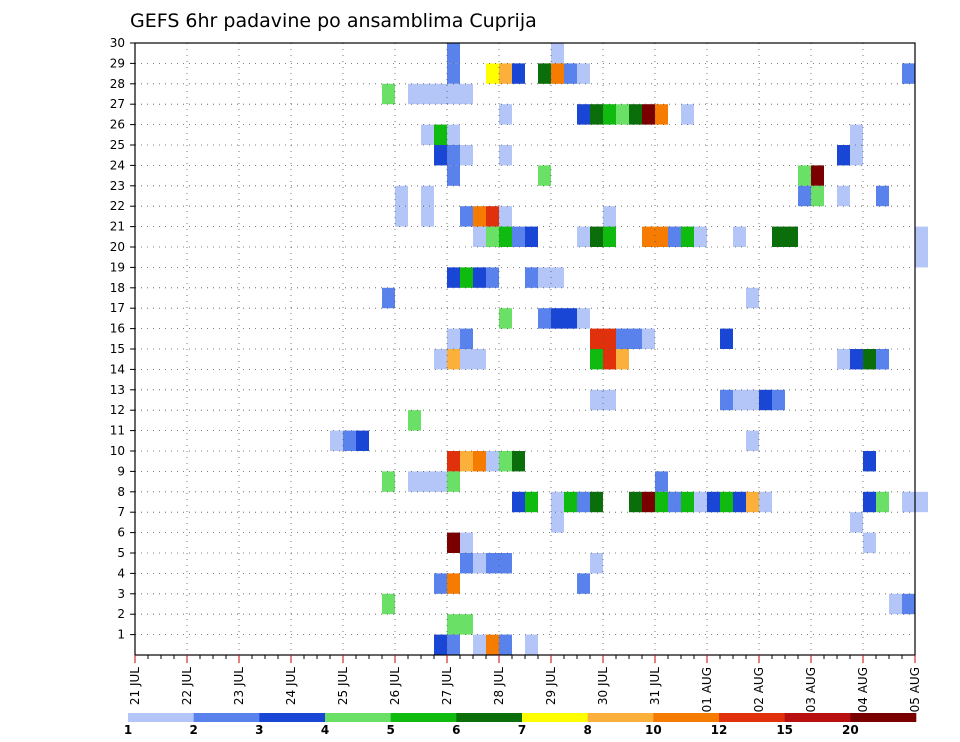 The width and height of the screenshot is (960, 742). Describe the element at coordinates (117, 43) in the screenshot. I see `y-tick-label: 30` at that location.